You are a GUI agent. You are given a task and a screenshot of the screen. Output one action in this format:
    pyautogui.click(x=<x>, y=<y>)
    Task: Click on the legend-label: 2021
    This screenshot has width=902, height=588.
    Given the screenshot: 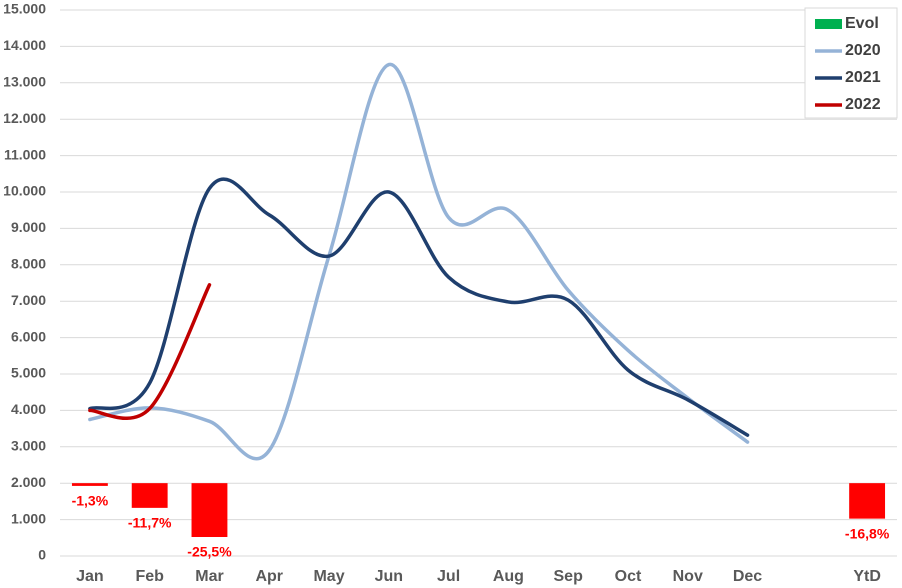 What is the action you would take?
    pyautogui.click(x=863, y=77)
    